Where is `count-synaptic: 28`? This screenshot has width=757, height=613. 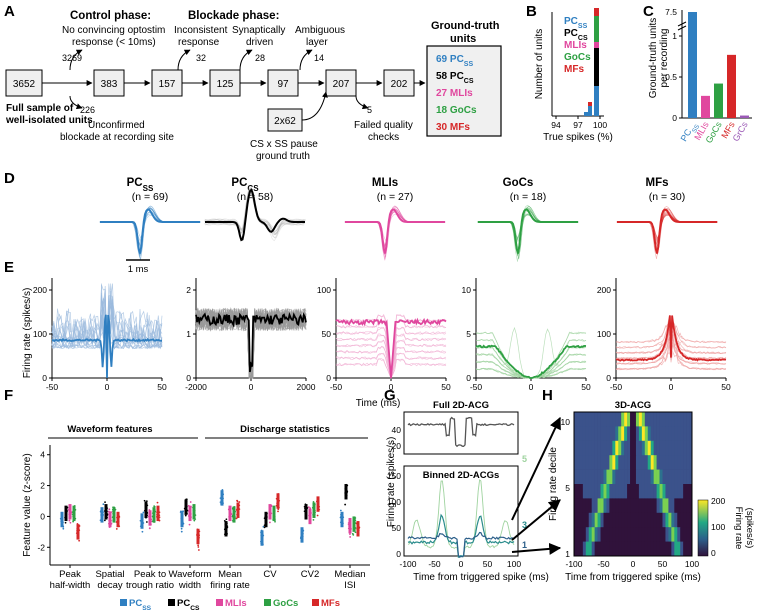 count-synaptic: 28 is located at coordinates (260, 58).